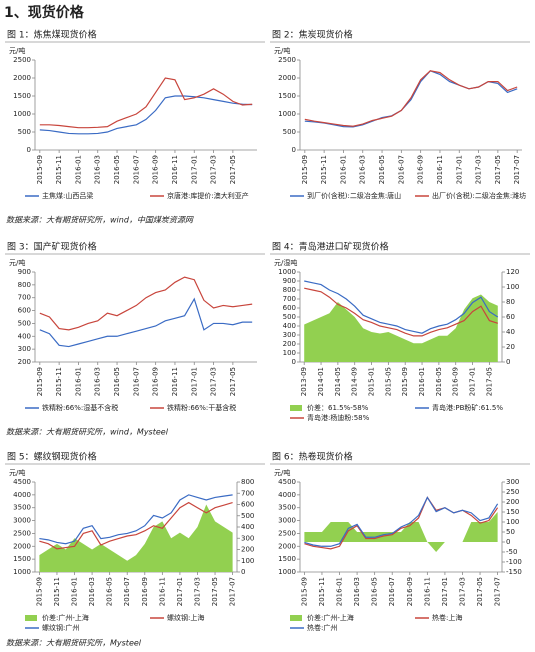 The height and width of the screenshot is (652, 535). What do you see at coordinates (388, 381) in the screenshot?
I see `x-tick-label: 2015-05` at bounding box center [388, 381].